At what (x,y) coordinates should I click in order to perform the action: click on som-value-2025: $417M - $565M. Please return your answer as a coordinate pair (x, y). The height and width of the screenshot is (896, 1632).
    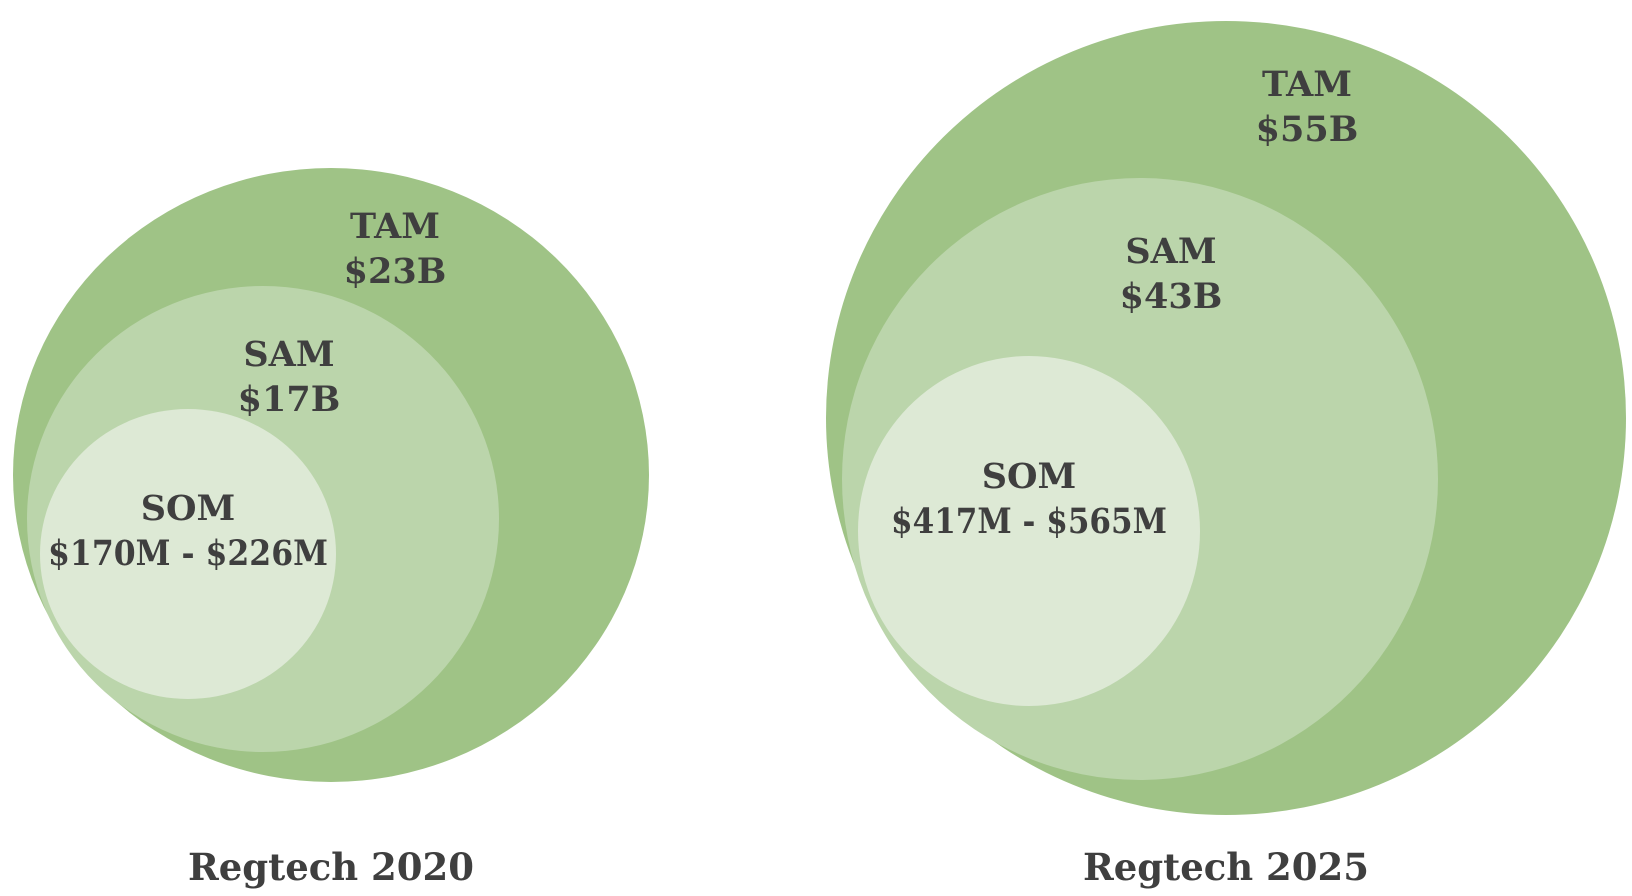
    Looking at the image, I should click on (1029, 521).